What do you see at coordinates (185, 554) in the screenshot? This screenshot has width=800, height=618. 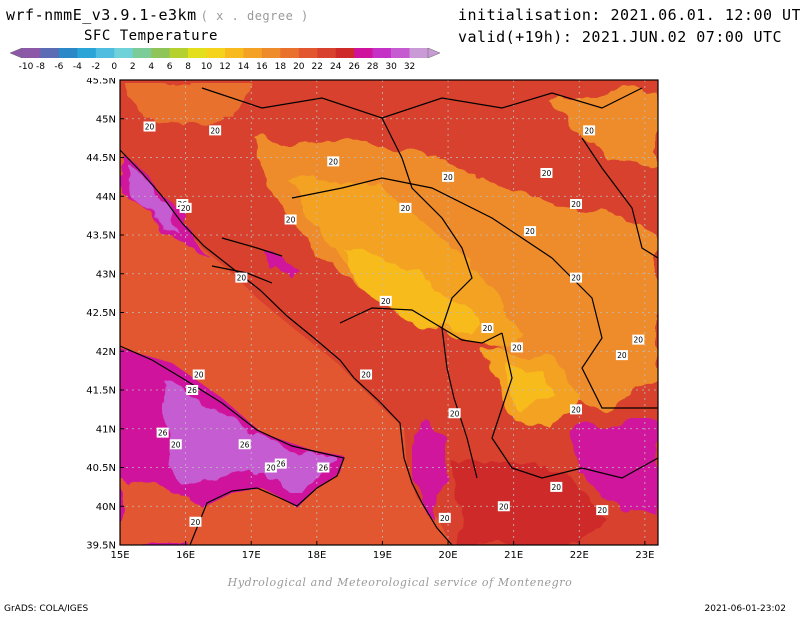 I see `lon-label: 16E` at bounding box center [185, 554].